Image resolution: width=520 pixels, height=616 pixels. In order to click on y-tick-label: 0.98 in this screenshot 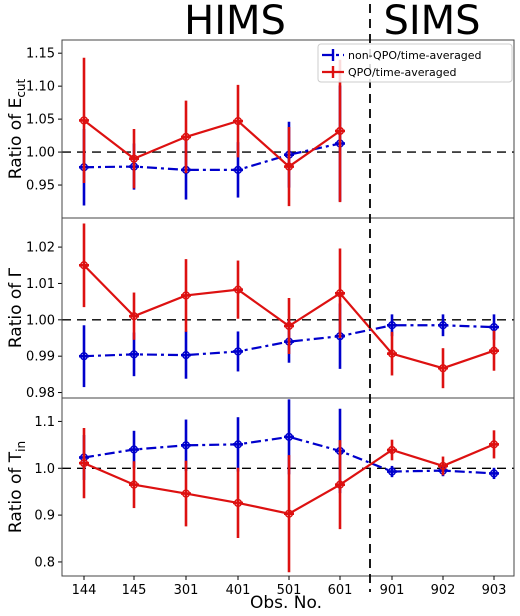, I will do `click(40, 393)`.